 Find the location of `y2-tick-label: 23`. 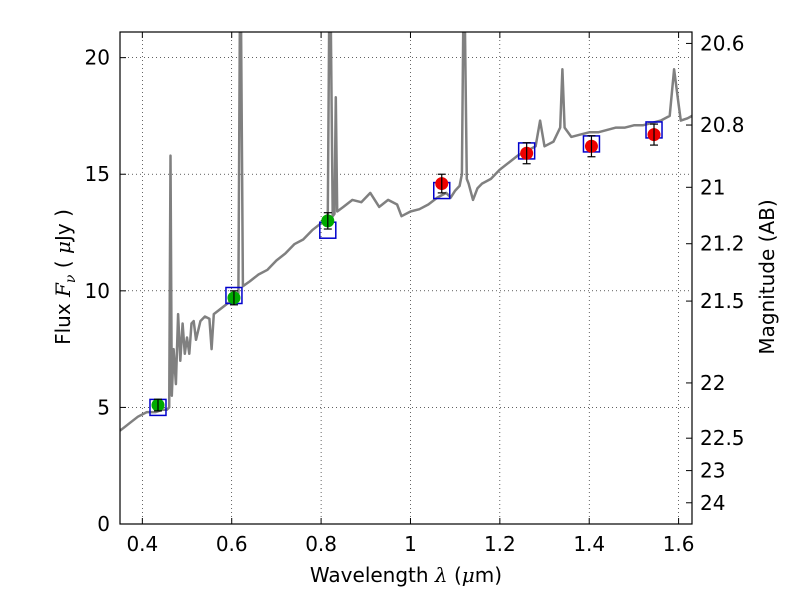

y2-tick-label: 23 is located at coordinates (712, 471).